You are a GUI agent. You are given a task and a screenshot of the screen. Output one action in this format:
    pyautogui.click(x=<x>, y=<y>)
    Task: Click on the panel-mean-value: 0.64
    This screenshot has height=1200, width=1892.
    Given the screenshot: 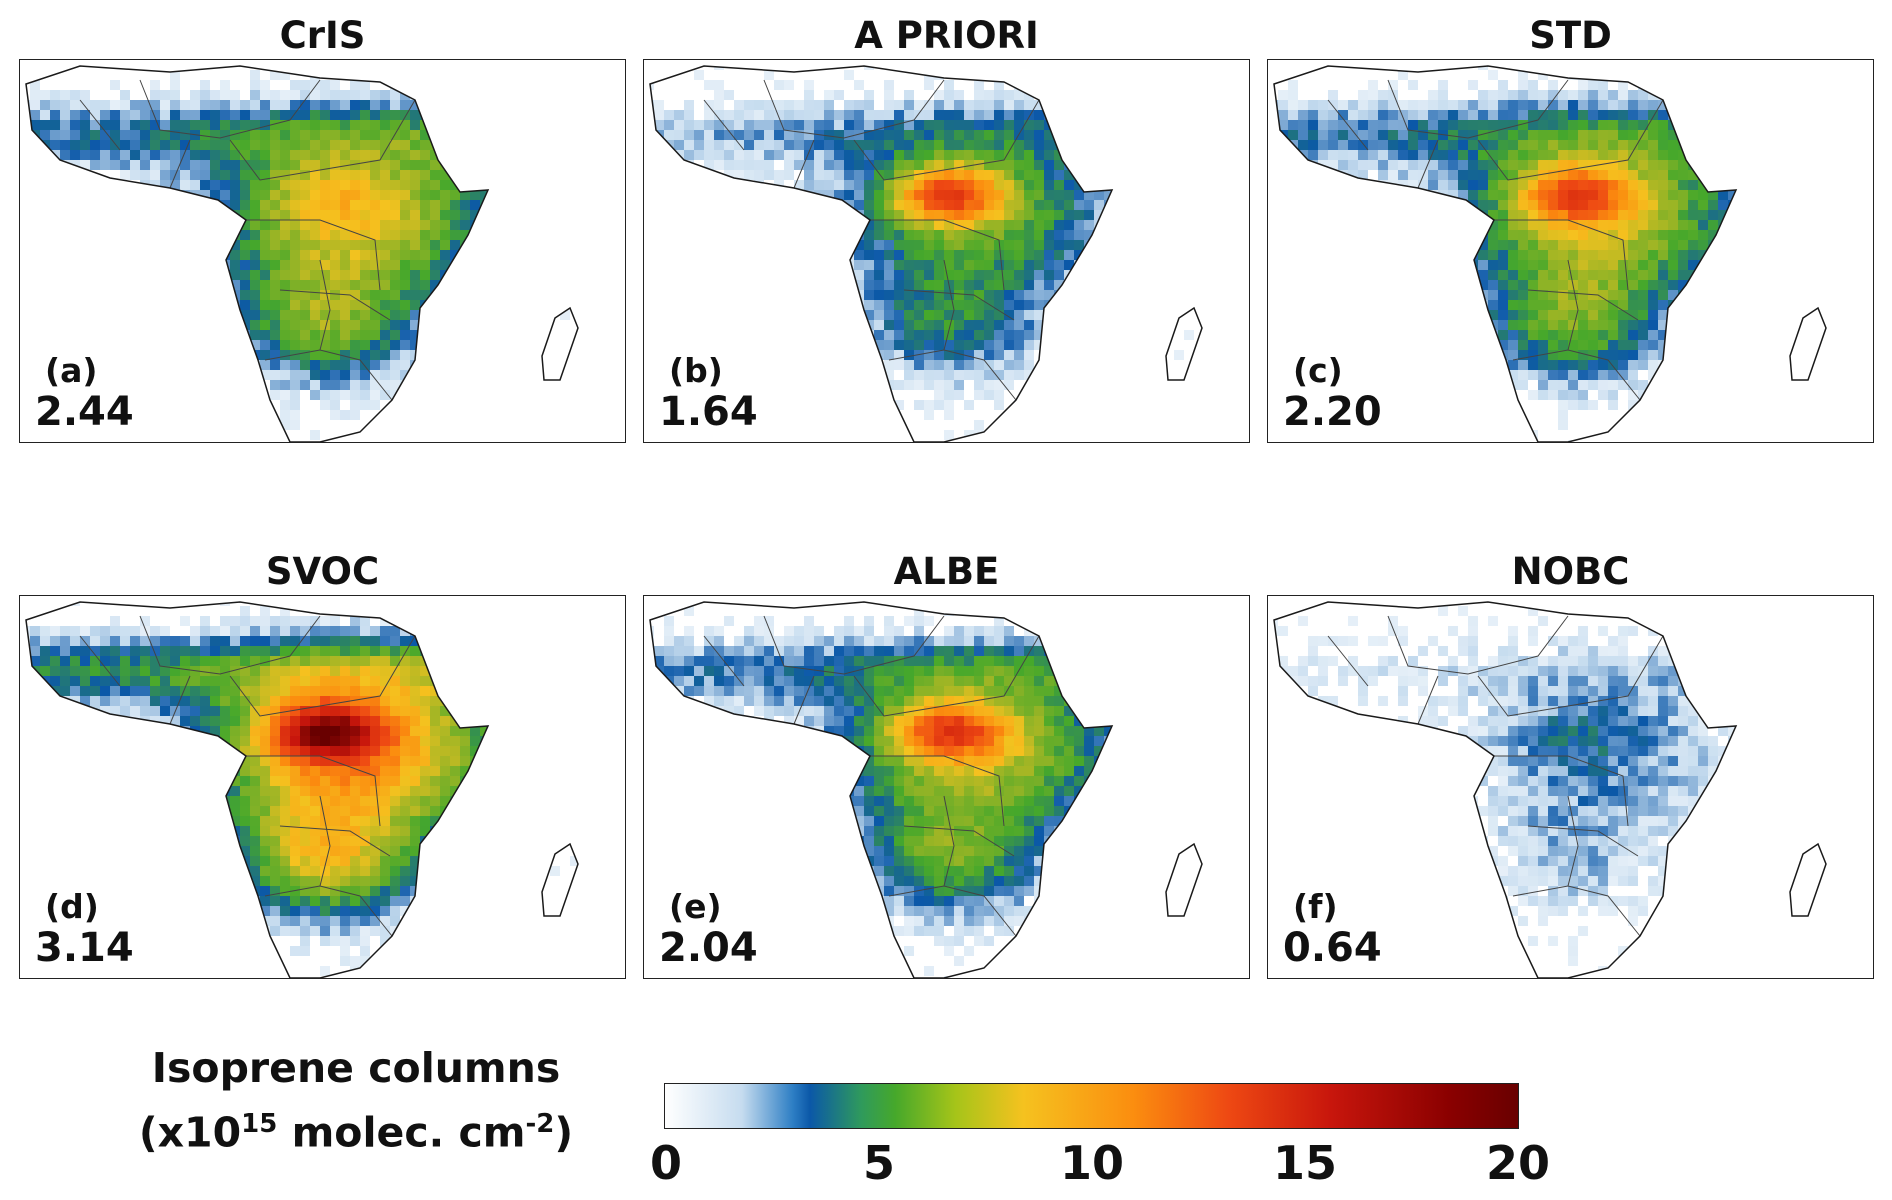 What is the action you would take?
    pyautogui.click(x=1332, y=948)
    